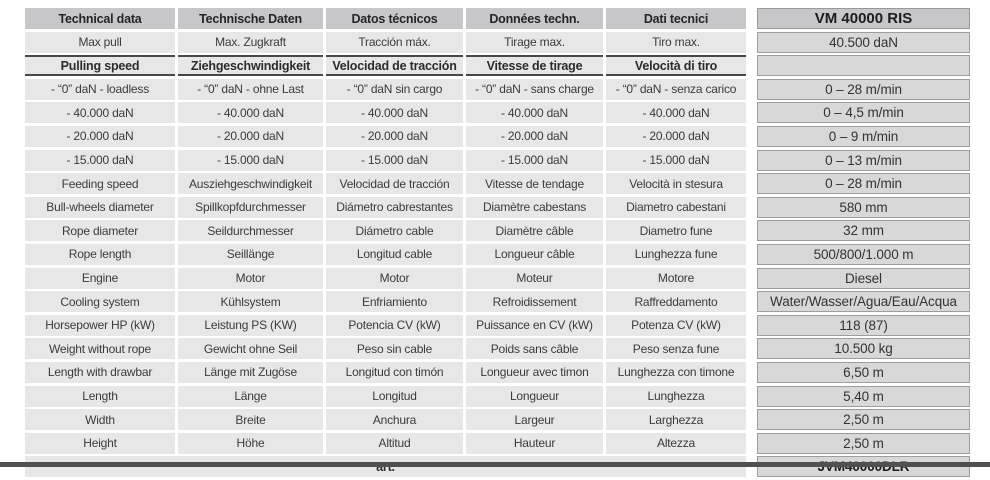 The height and width of the screenshot is (480, 990). Describe the element at coordinates (863, 207) in the screenshot. I see `value-cell: 580 mm` at that location.